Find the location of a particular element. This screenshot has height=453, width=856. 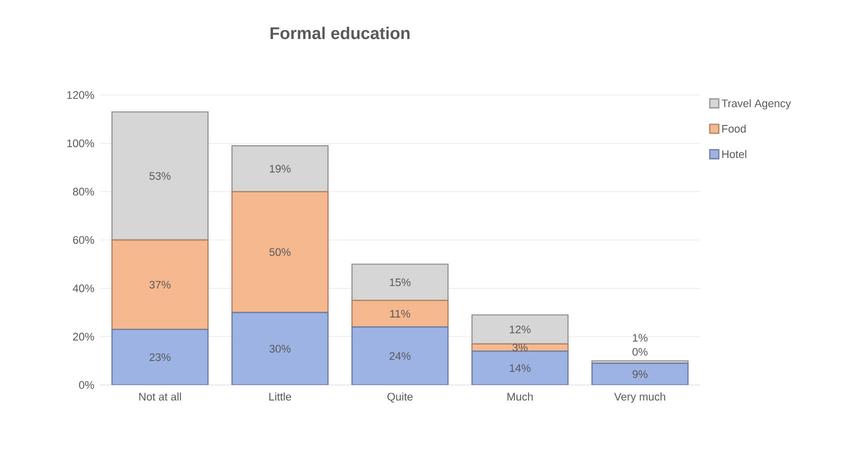

data-label: 50% is located at coordinates (280, 252).